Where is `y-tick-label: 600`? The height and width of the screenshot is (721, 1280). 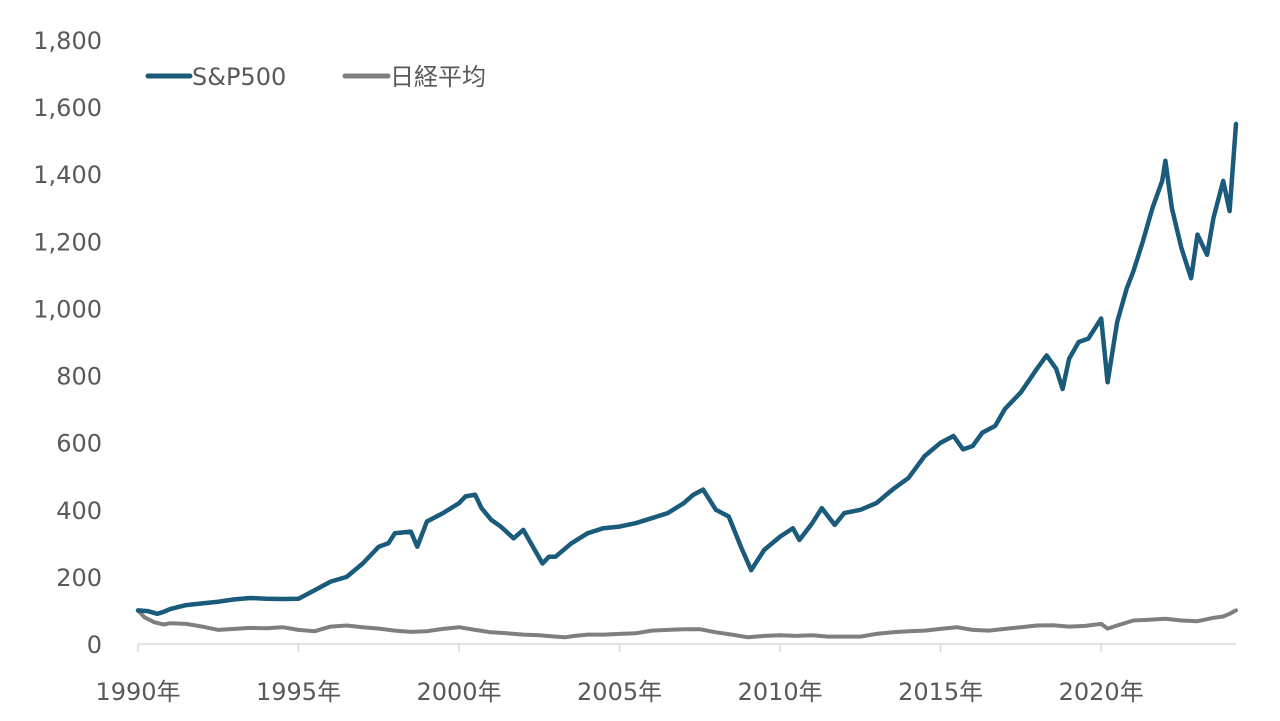
y-tick-label: 600 is located at coordinates (79, 444).